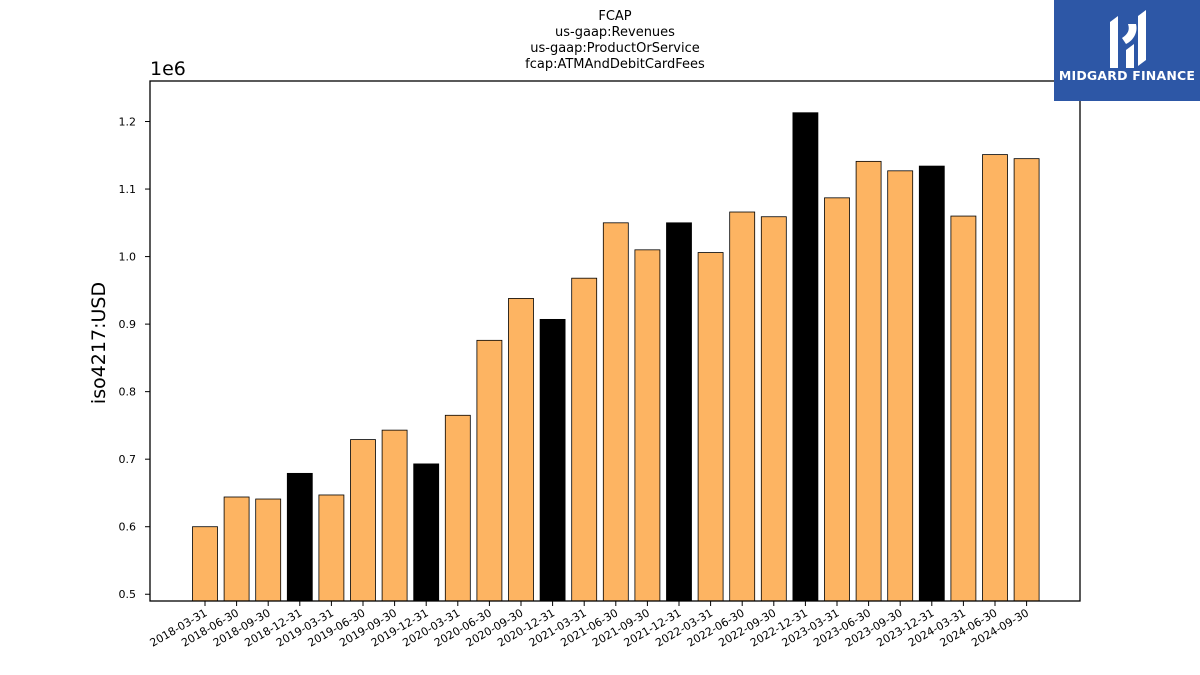 Image resolution: width=1200 pixels, height=675 pixels. What do you see at coordinates (1128, 39) in the screenshot?
I see `midgard-logo-mark-icon` at bounding box center [1128, 39].